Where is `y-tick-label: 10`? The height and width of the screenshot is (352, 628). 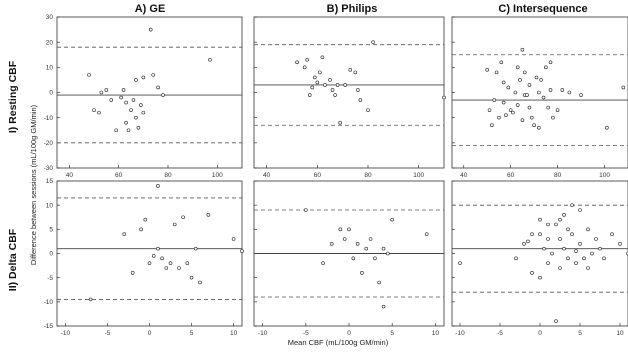
y-tick-label: 10 is located at coordinates (50, 205).